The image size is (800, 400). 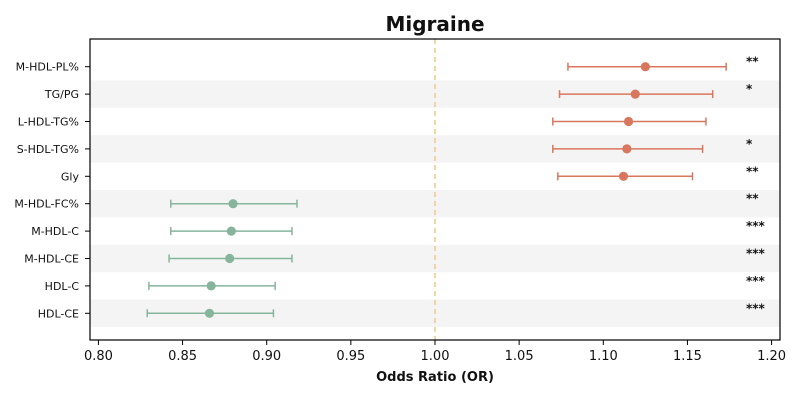 I want to click on forest-row: M-HDL-CE ***, so click(x=394, y=256).